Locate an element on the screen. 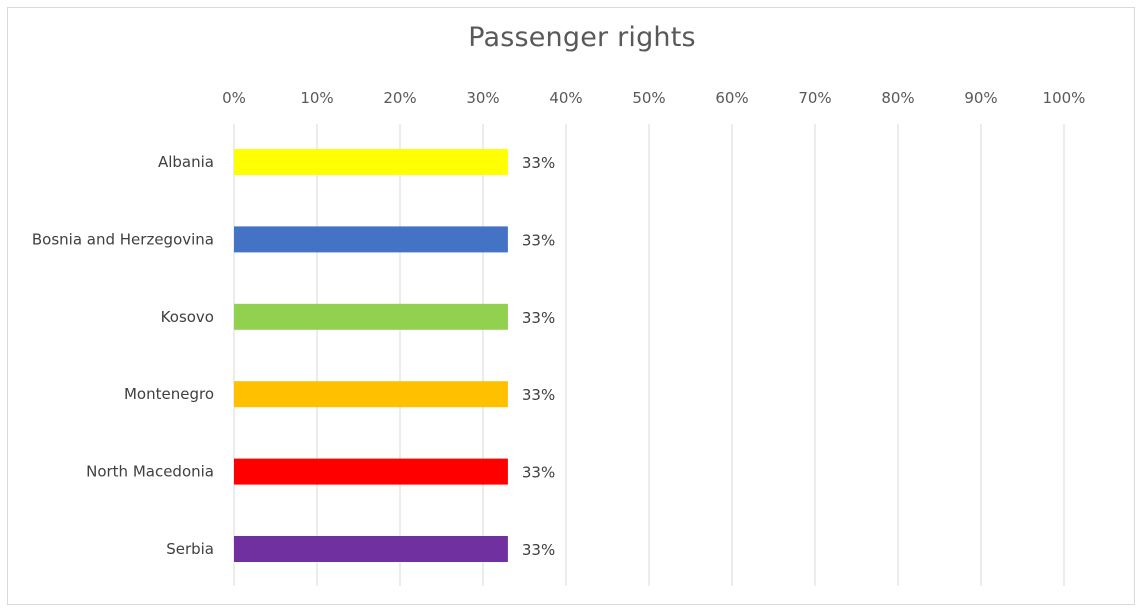 The image size is (1137, 608). category-label: Montenegro is located at coordinates (169, 394).